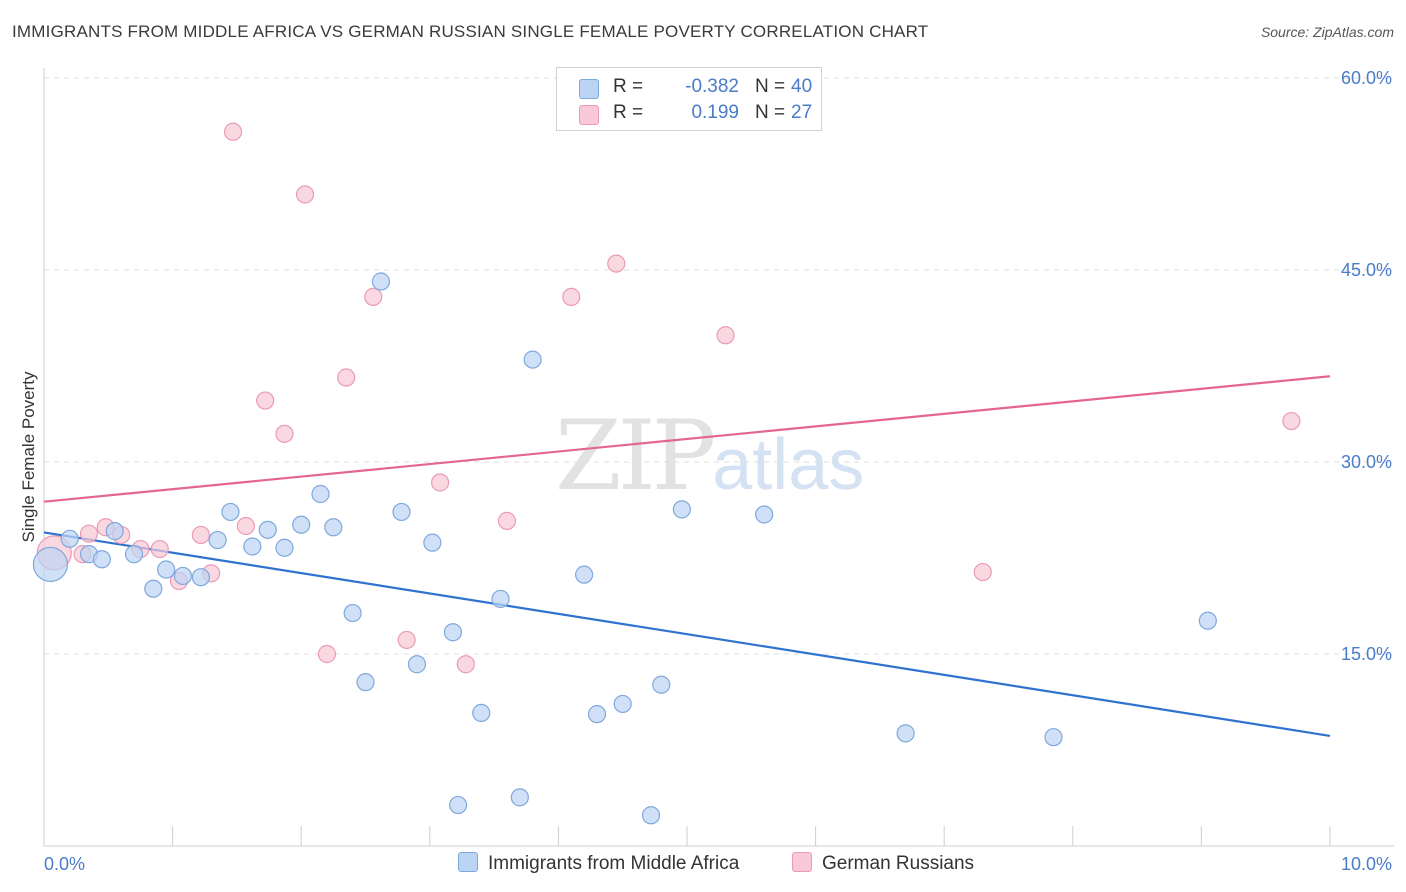 Image resolution: width=1406 pixels, height=892 pixels. Describe the element at coordinates (1366, 270) in the screenshot. I see `y-tick-label: 45.0%` at that location.